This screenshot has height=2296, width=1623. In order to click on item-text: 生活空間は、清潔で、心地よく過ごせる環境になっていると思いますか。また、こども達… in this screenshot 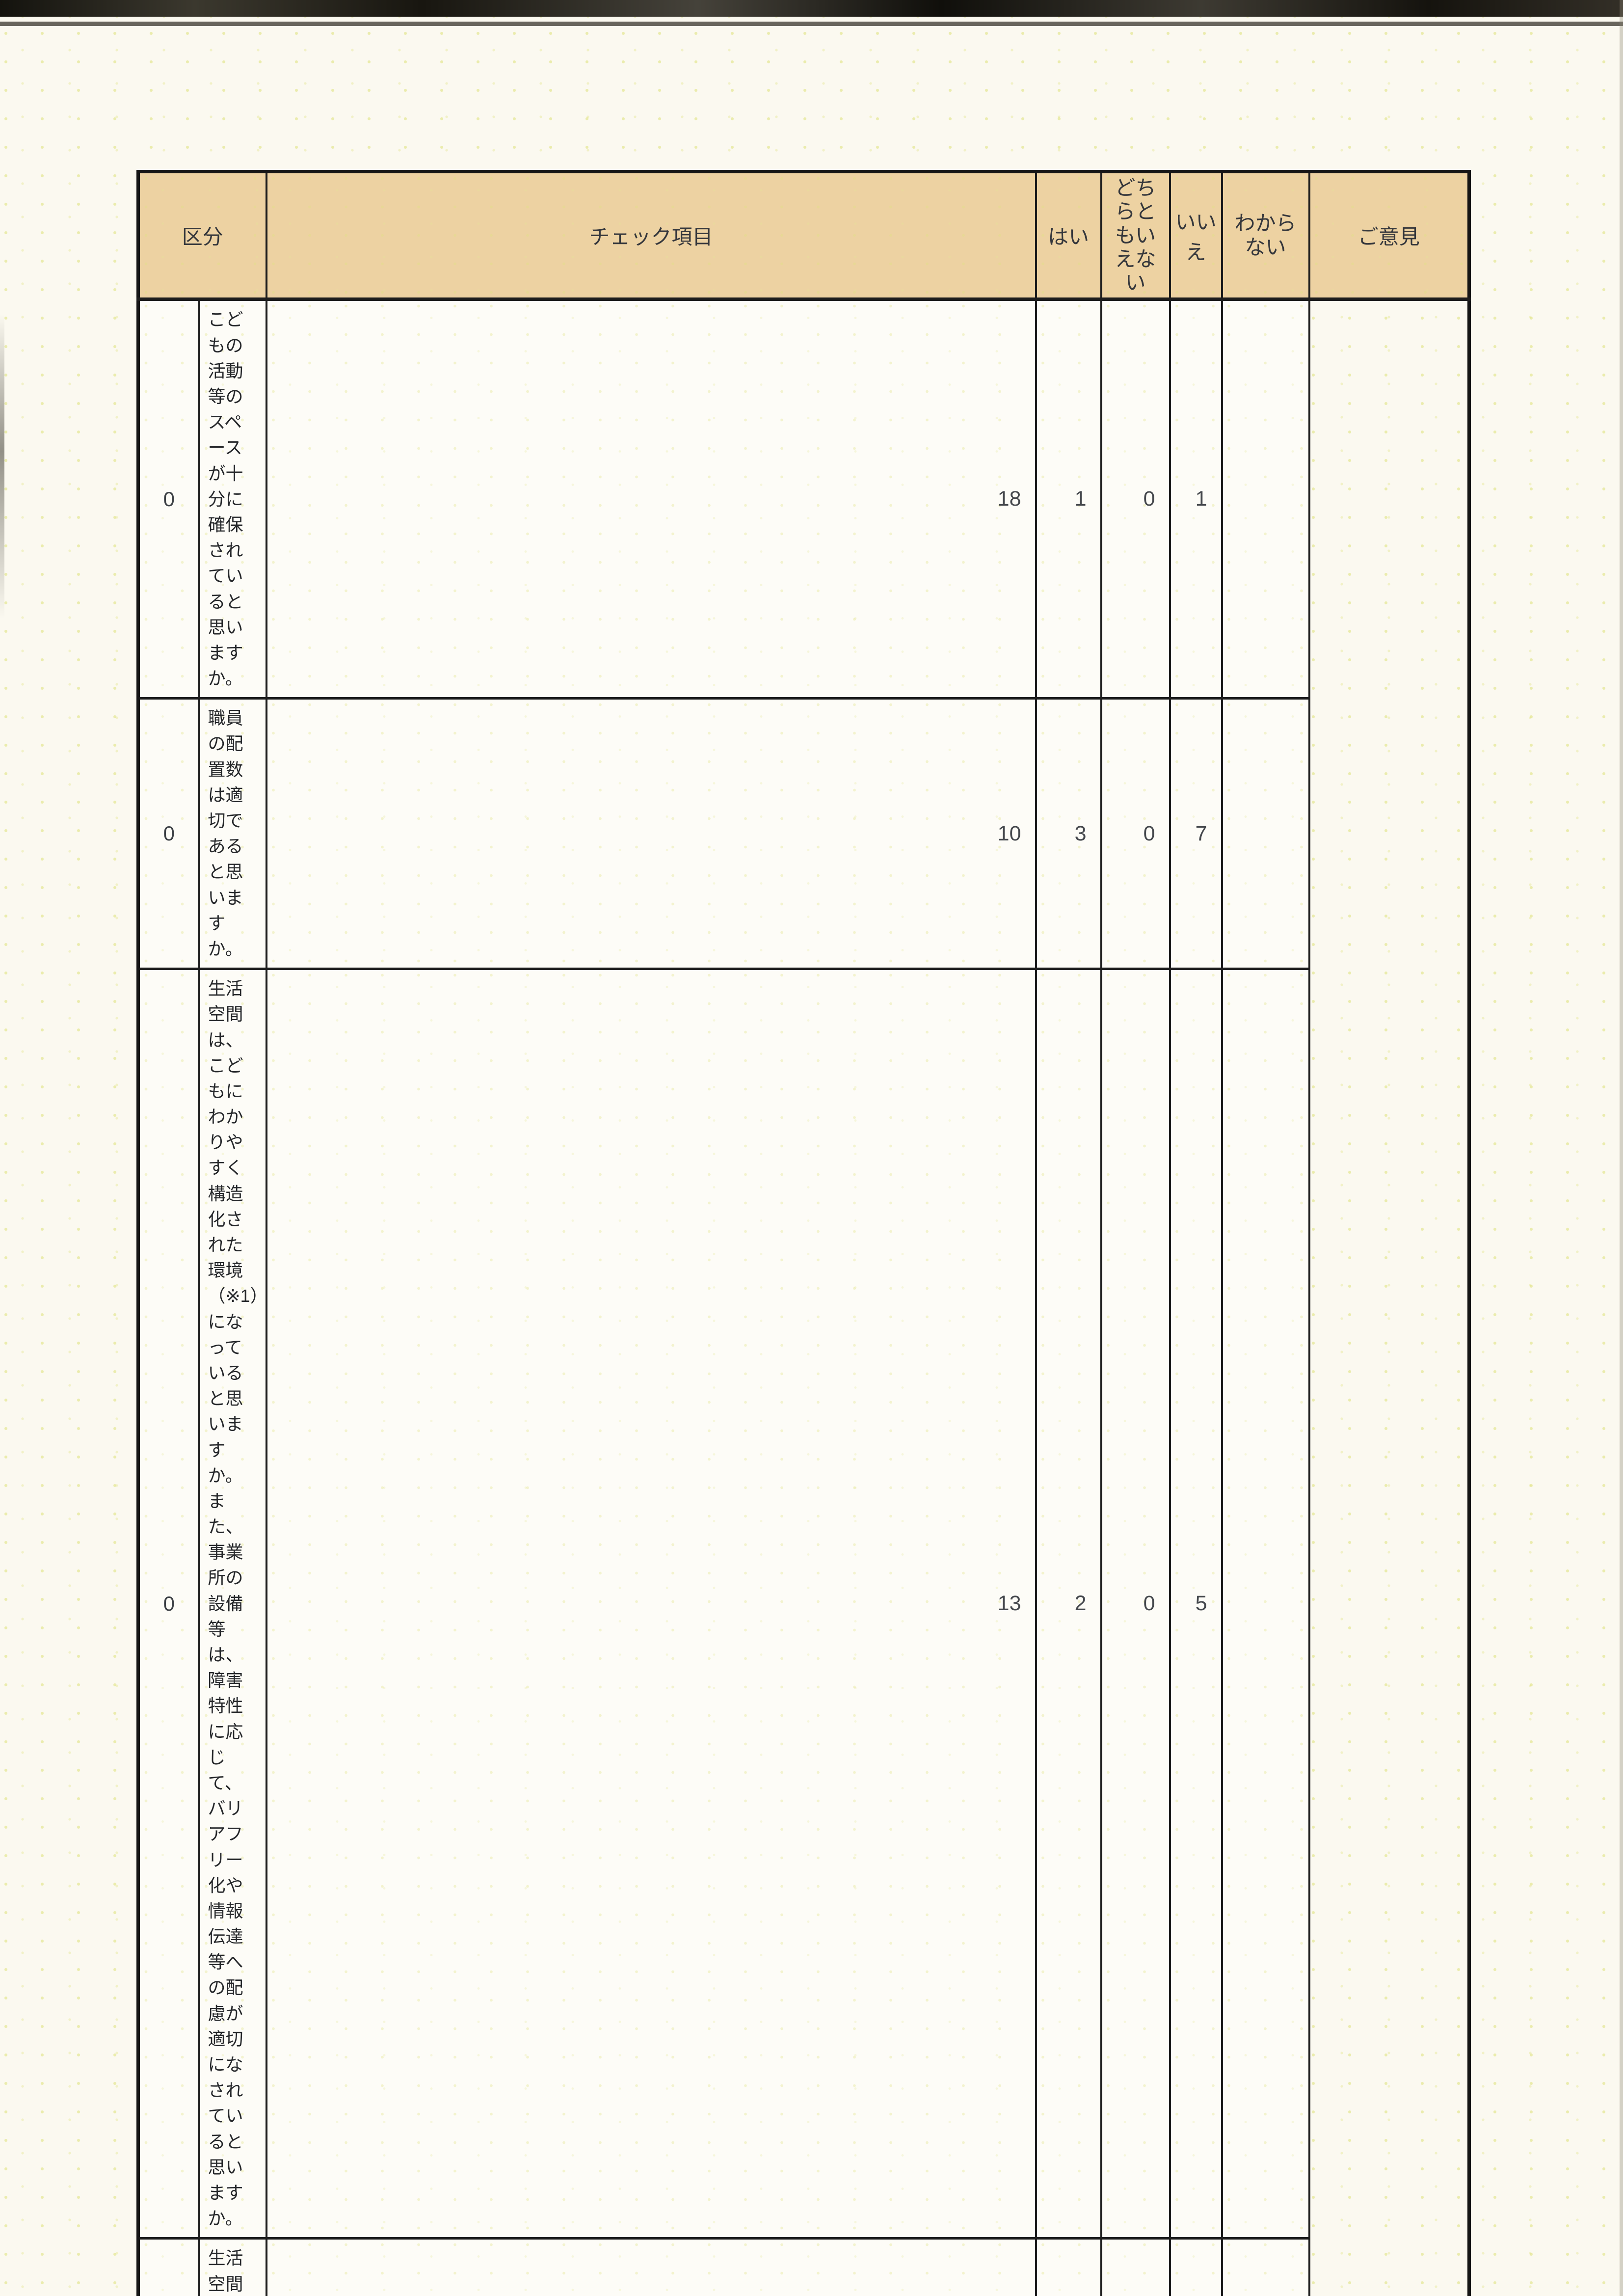, I will do `click(232, 2266)`.